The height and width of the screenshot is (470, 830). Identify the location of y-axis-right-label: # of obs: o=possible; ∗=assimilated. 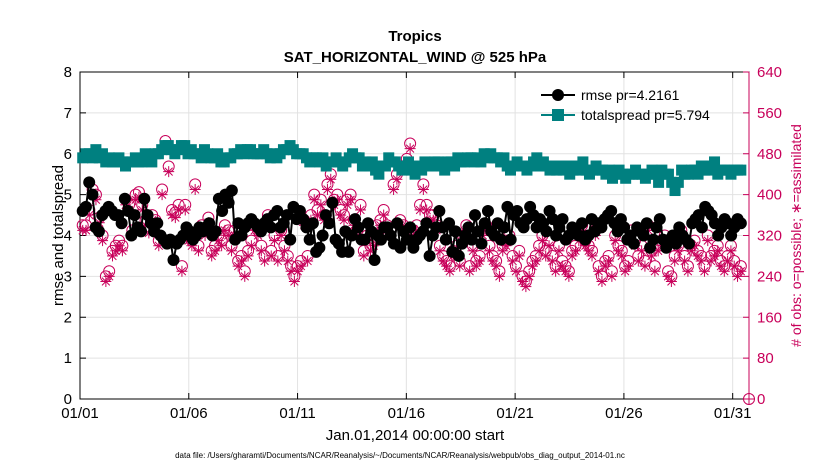
(796, 235).